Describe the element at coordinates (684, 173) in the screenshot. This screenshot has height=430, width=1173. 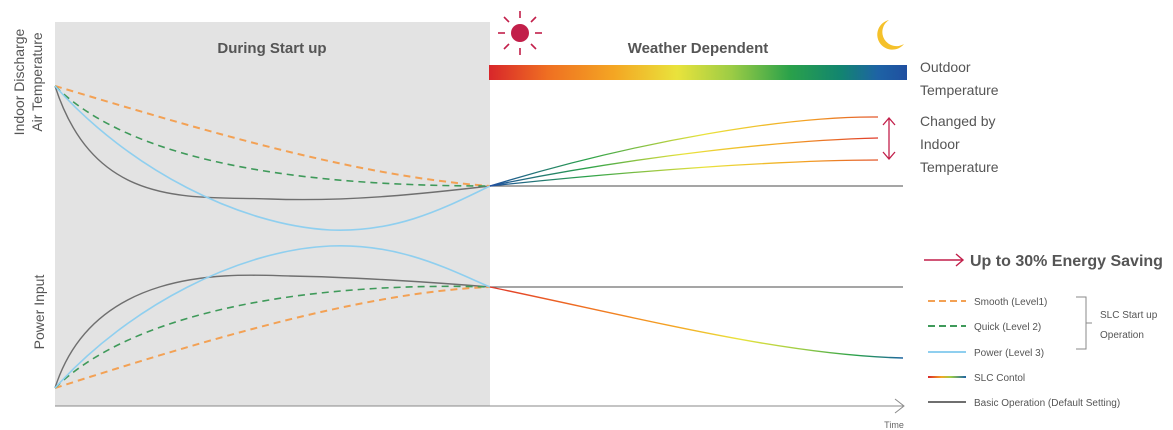
I see `temp-slc-curve-low` at that location.